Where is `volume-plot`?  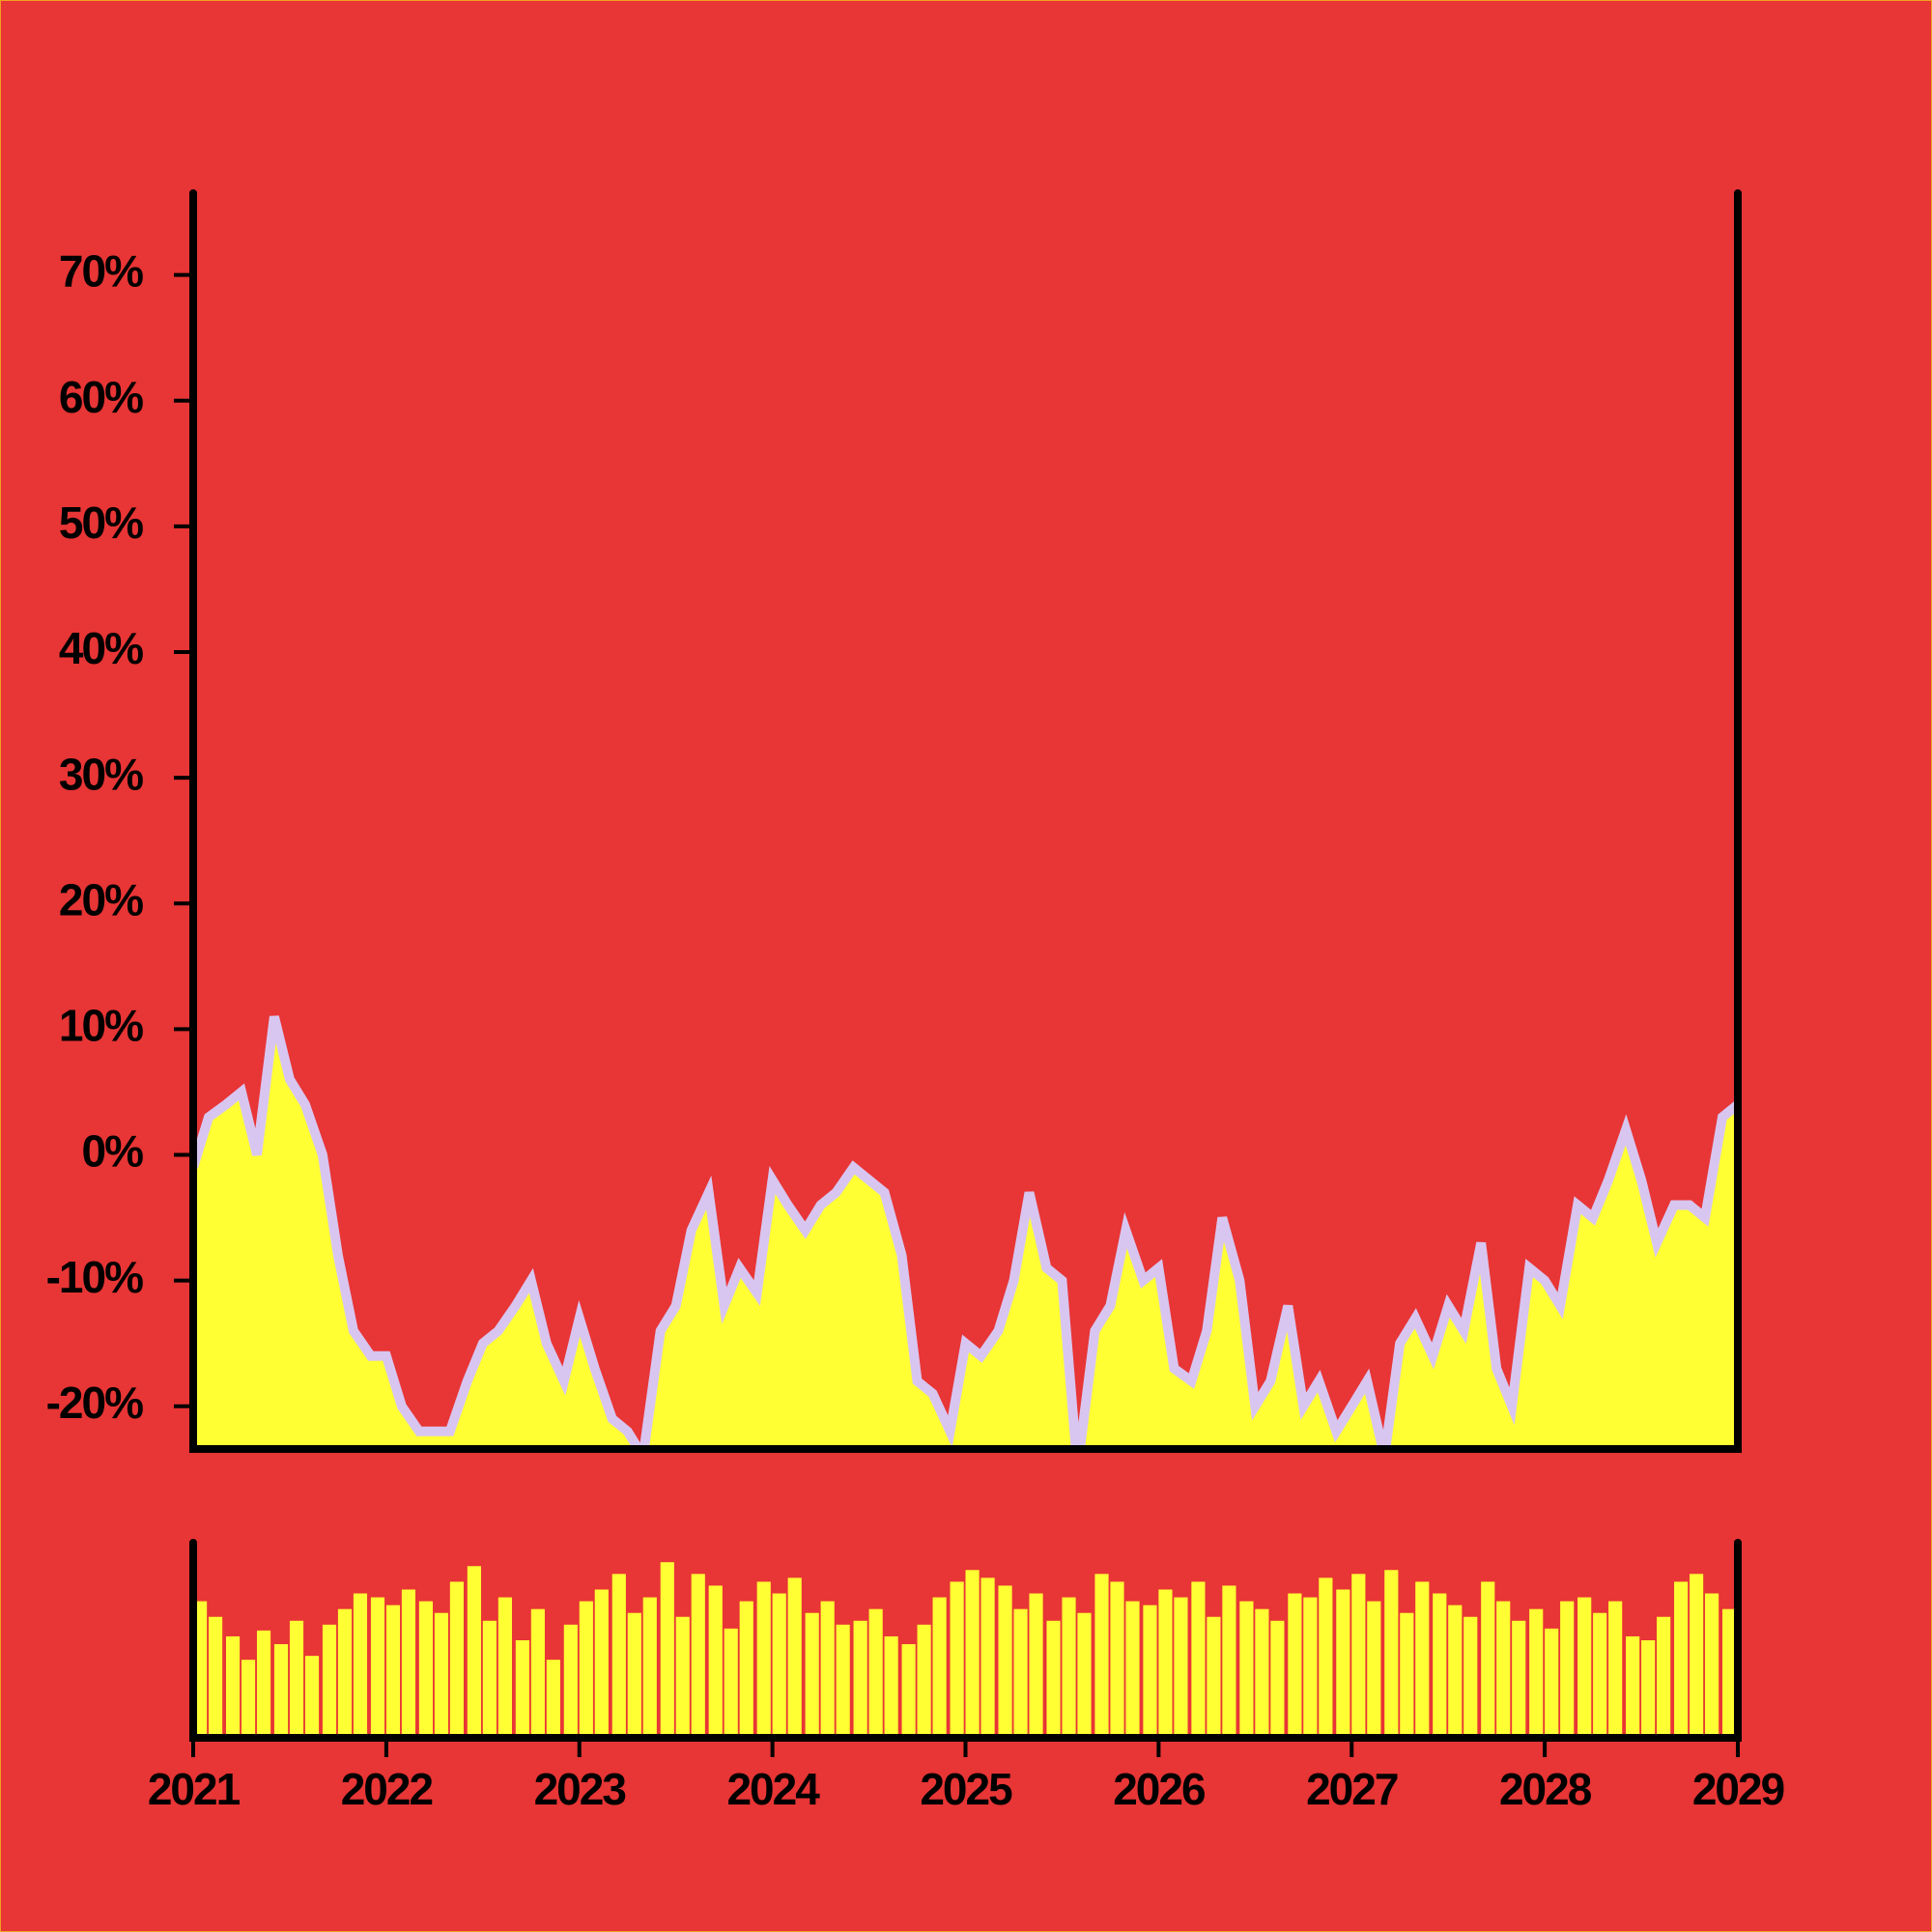 volume-plot is located at coordinates (965, 1650).